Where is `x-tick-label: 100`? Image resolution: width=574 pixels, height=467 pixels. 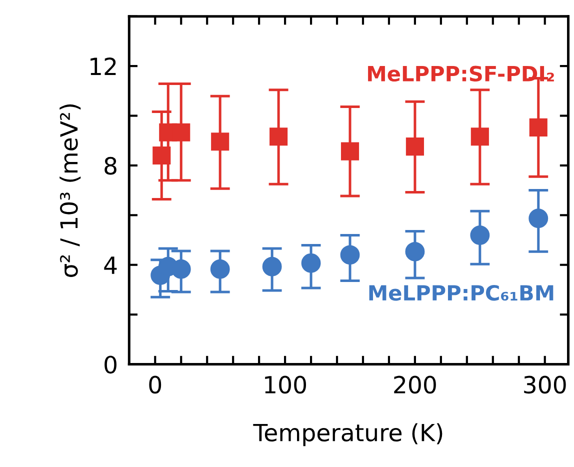
x-tick-label: 100 is located at coordinates (285, 385).